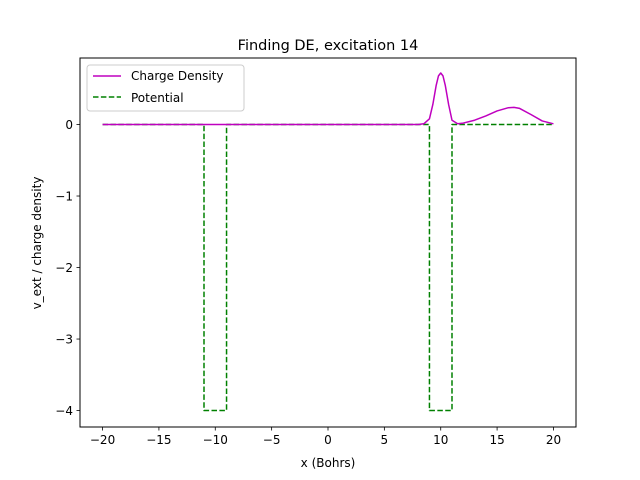  What do you see at coordinates (157, 98) in the screenshot?
I see `legend-label-potential: Potential` at bounding box center [157, 98].